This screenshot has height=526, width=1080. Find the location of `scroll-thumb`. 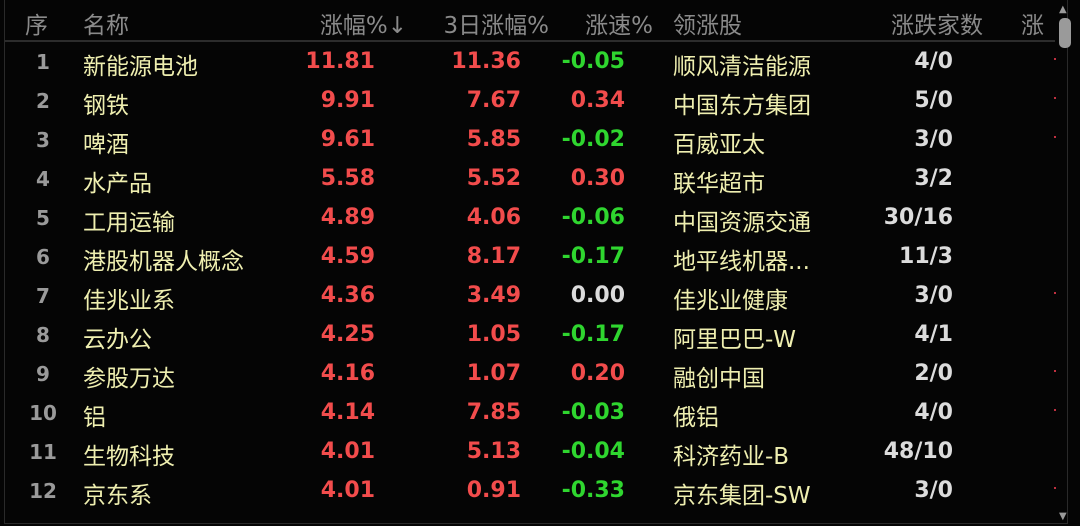

scroll-thumb is located at coordinates (1065, 33).